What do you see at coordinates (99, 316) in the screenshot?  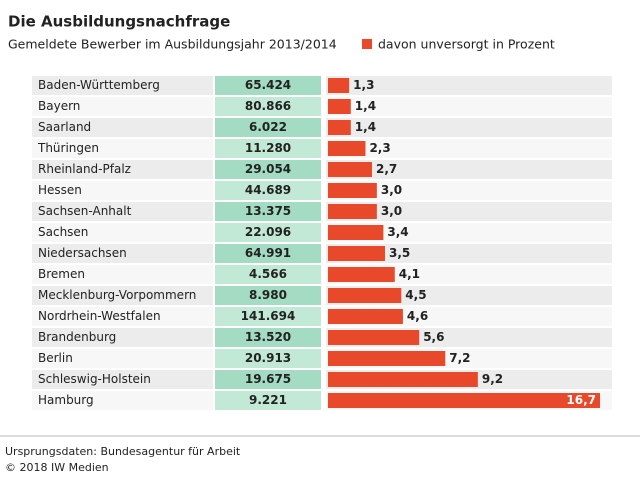 I see `category-label: Nordrhein-Westfalen` at bounding box center [99, 316].